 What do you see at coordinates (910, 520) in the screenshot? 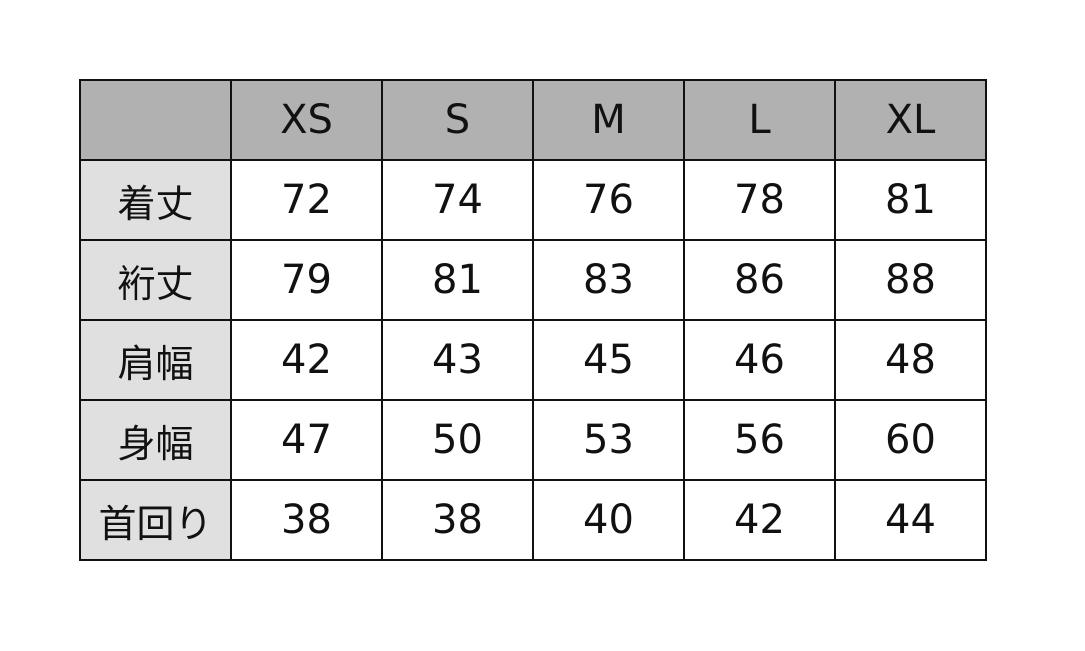
I see `measurement-cell: 44` at bounding box center [910, 520].